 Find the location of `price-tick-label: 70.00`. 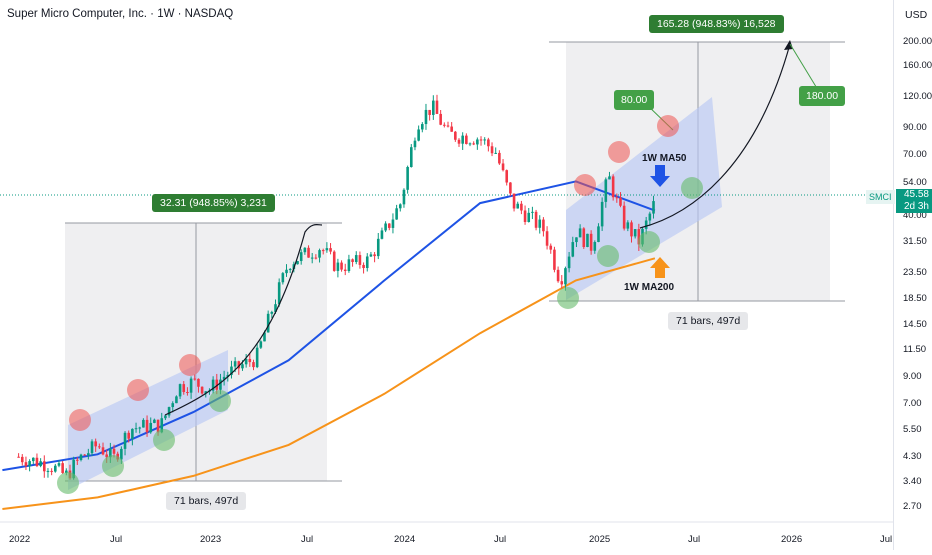

price-tick-label: 70.00 is located at coordinates (915, 155).